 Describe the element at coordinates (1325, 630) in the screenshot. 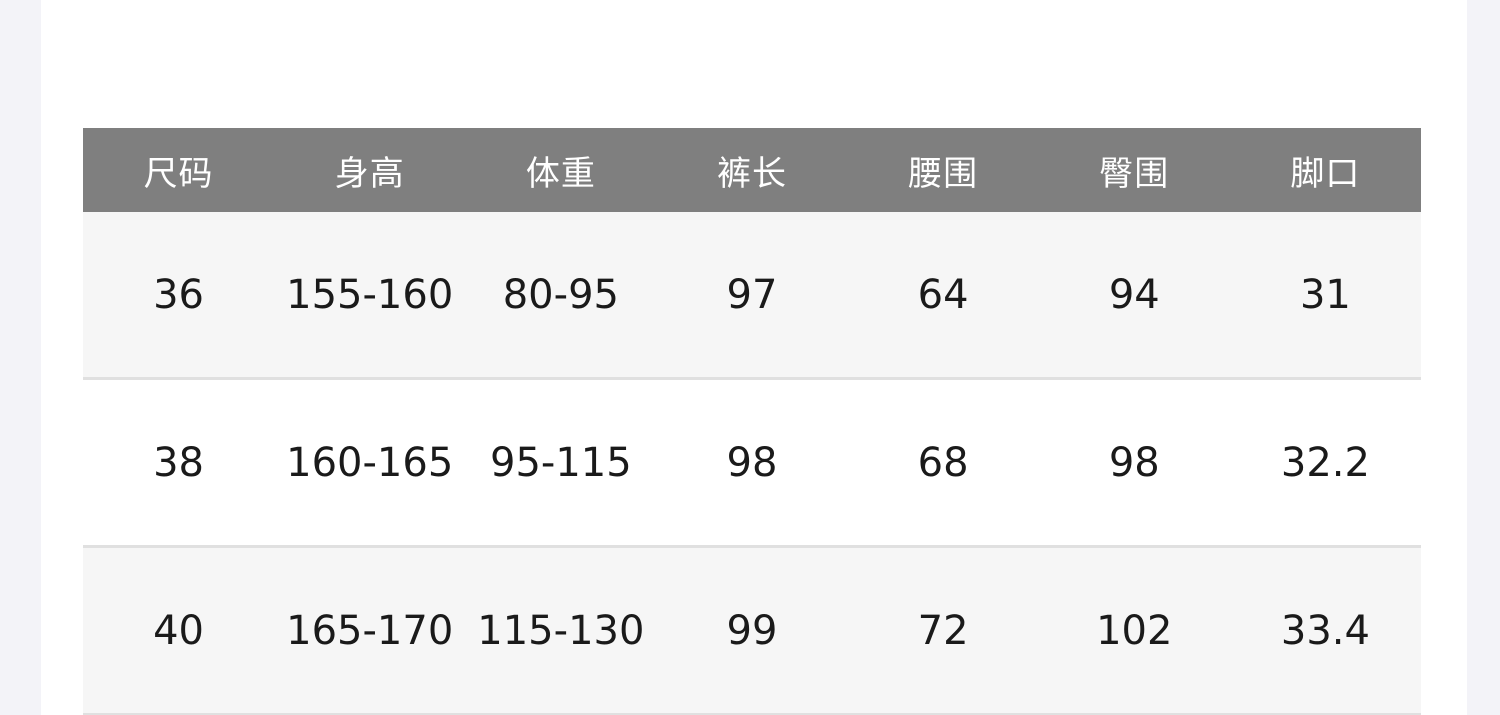

I see `cell-leg-opening: 33.4` at that location.